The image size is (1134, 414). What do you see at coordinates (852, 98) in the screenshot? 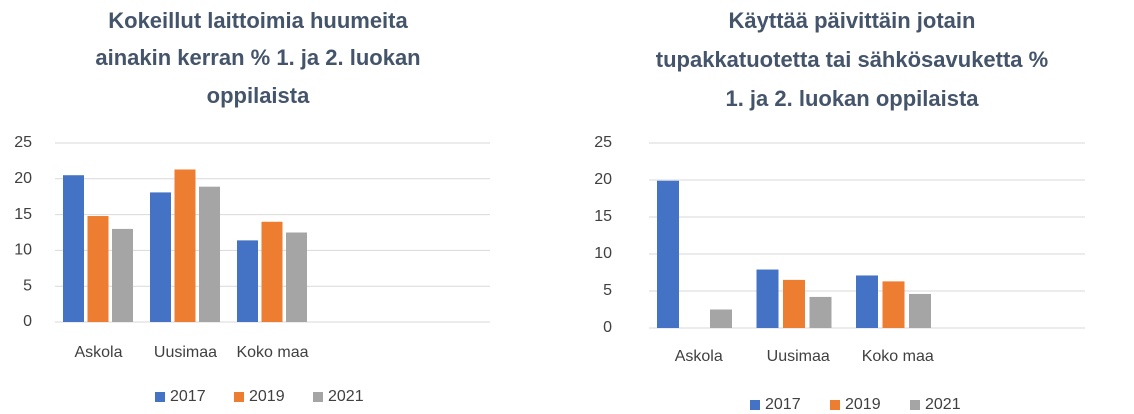
I see `chart-title: 1. ja 2. luokan oppilaista` at bounding box center [852, 98].